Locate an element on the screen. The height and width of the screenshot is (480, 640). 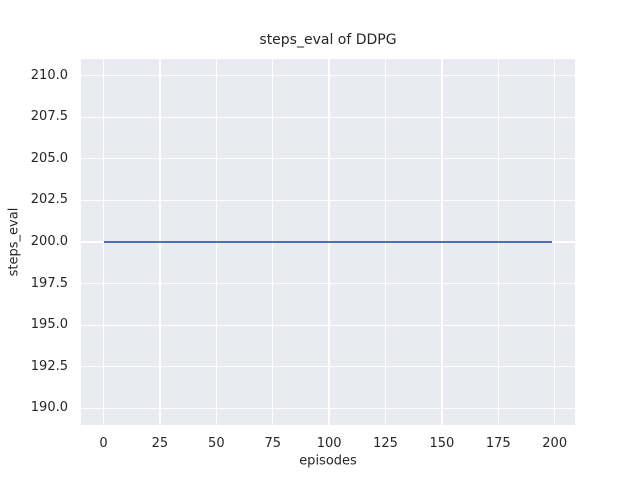
series-line-ddpg is located at coordinates (328, 242).